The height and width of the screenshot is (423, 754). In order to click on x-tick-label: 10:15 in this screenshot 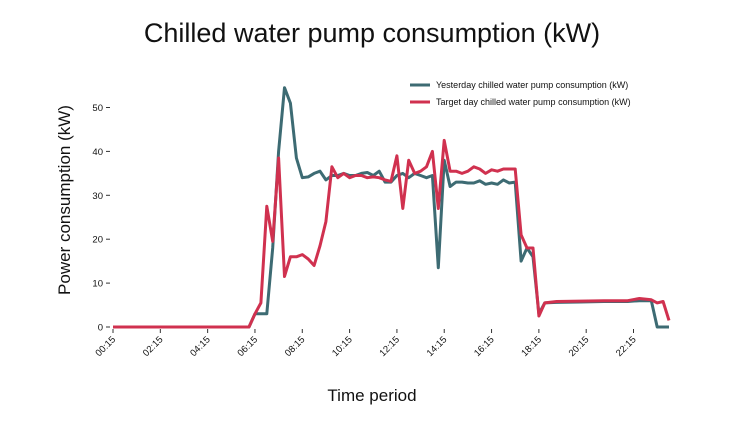, I will do `click(342, 346)`.